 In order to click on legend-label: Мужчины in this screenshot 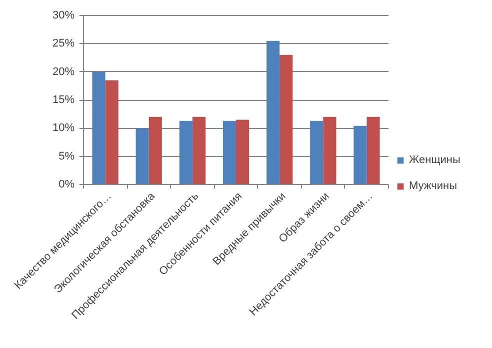, I will do `click(433, 186)`.